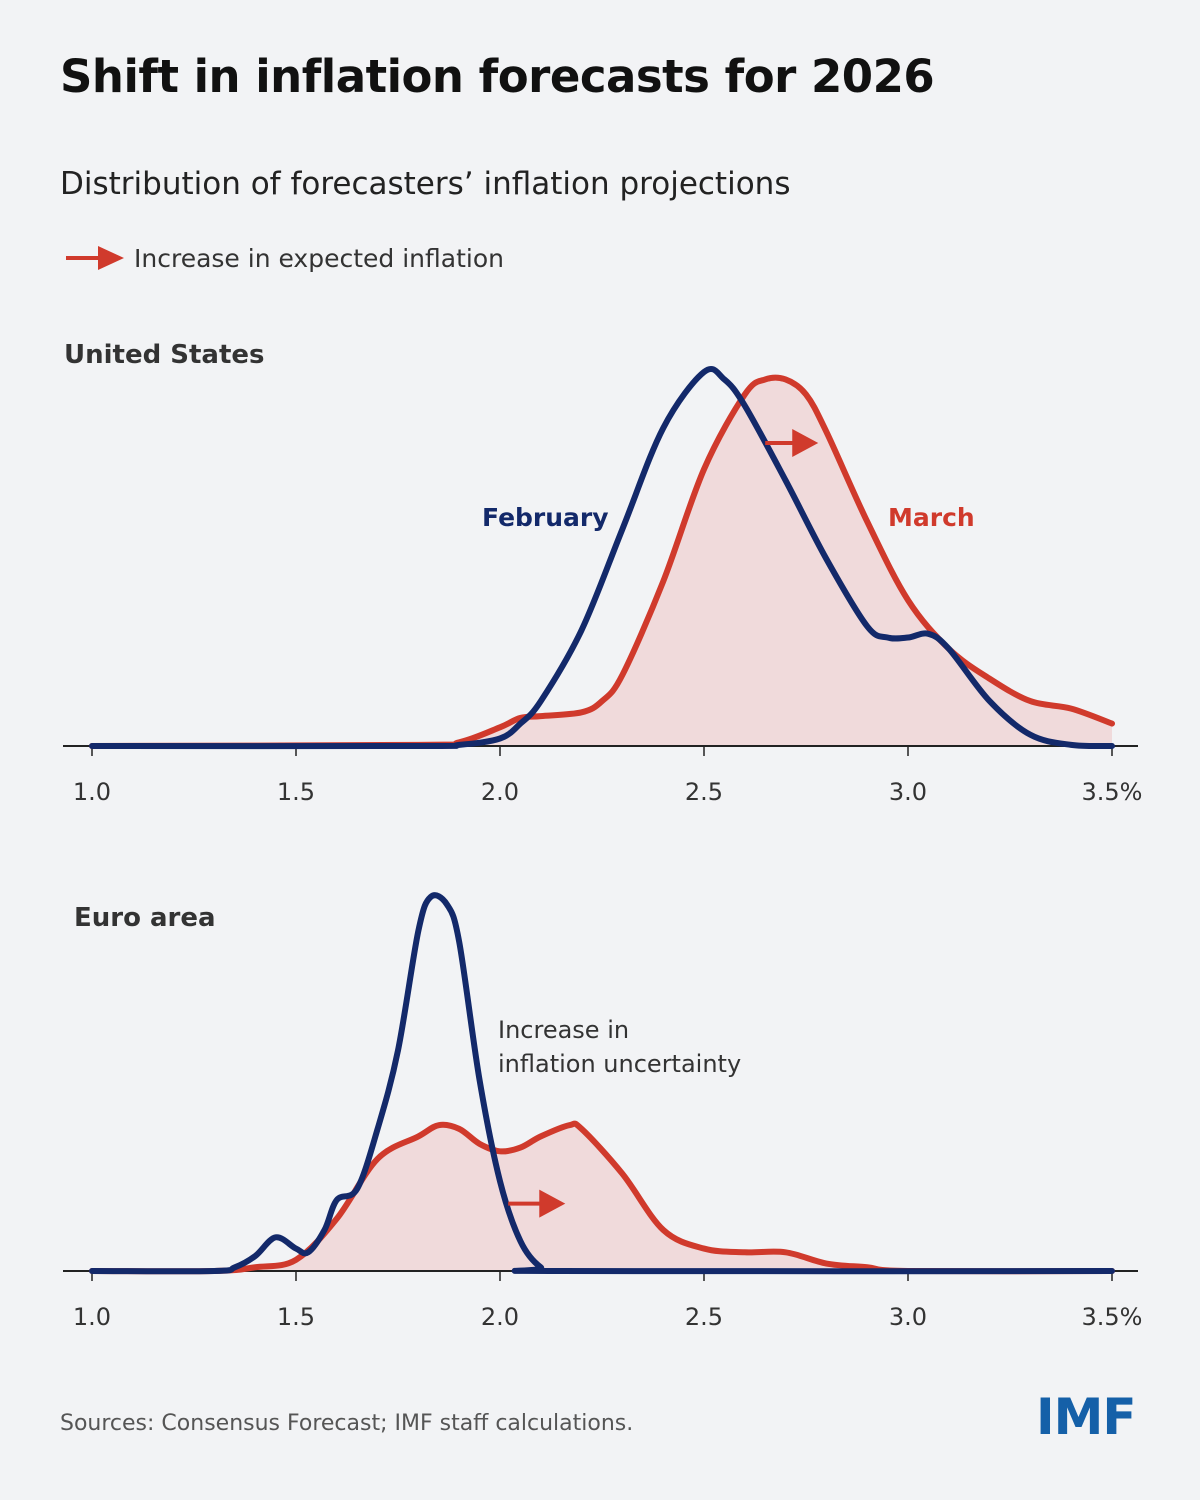 This screenshot has width=1200, height=1500. What do you see at coordinates (564, 1030) in the screenshot?
I see `annotation-line-1: Increase in` at bounding box center [564, 1030].